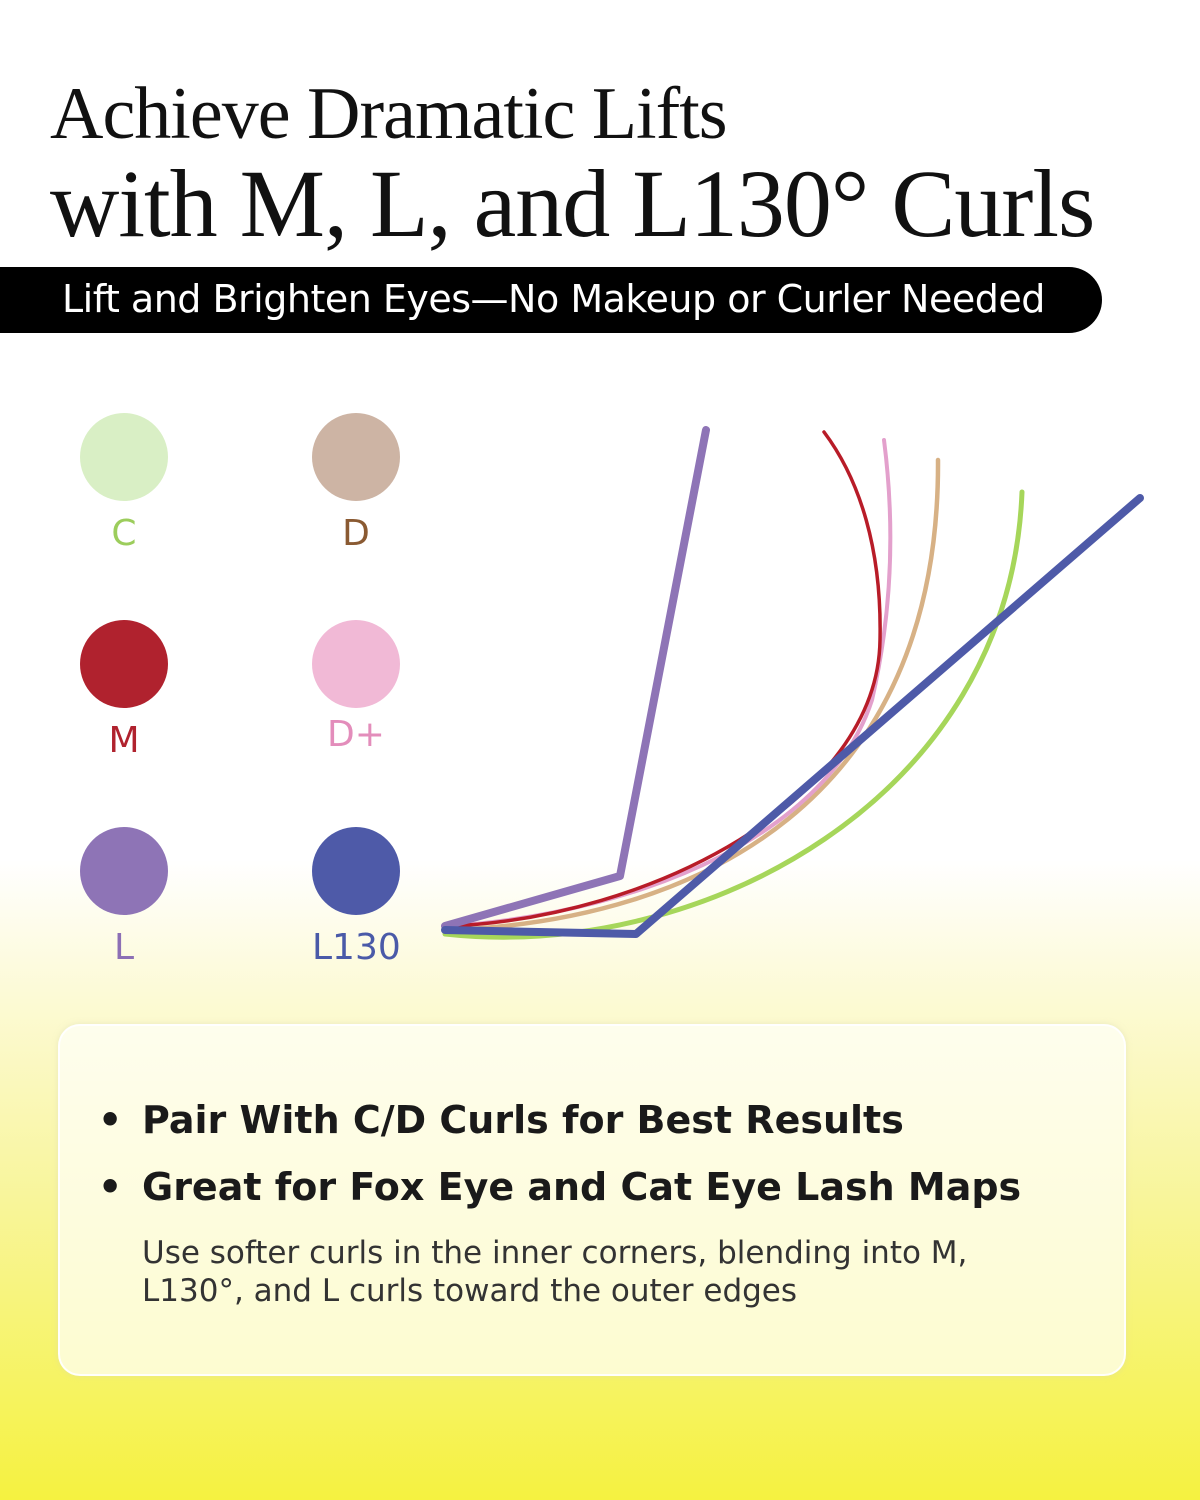 The width and height of the screenshot is (1200, 1500). I want to click on curl-label: D, so click(356, 533).